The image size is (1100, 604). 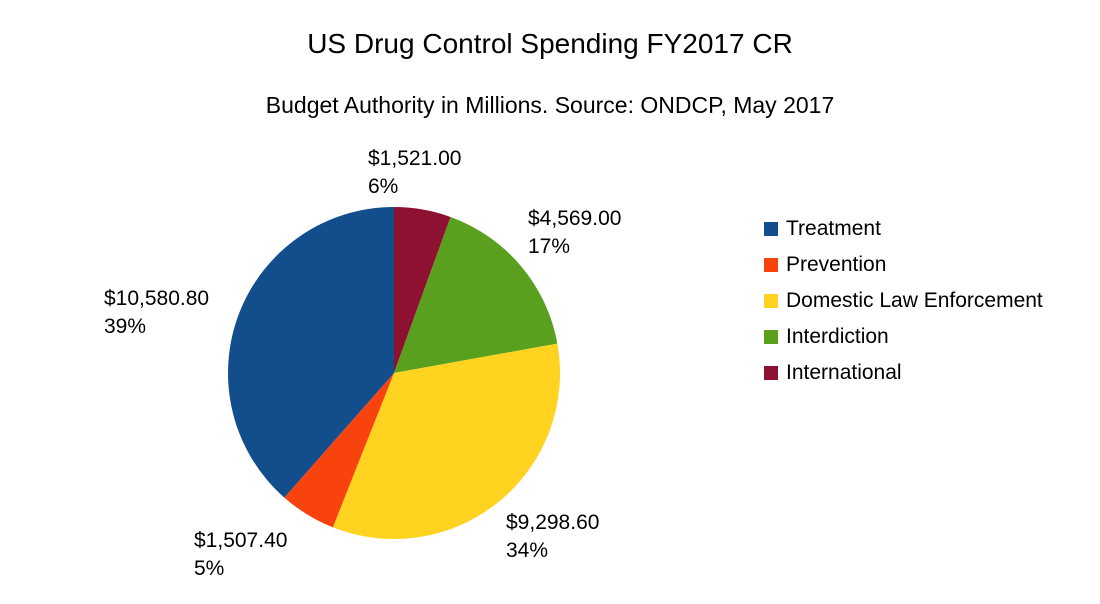 I want to click on data-label-percent: 17%, so click(x=549, y=246).